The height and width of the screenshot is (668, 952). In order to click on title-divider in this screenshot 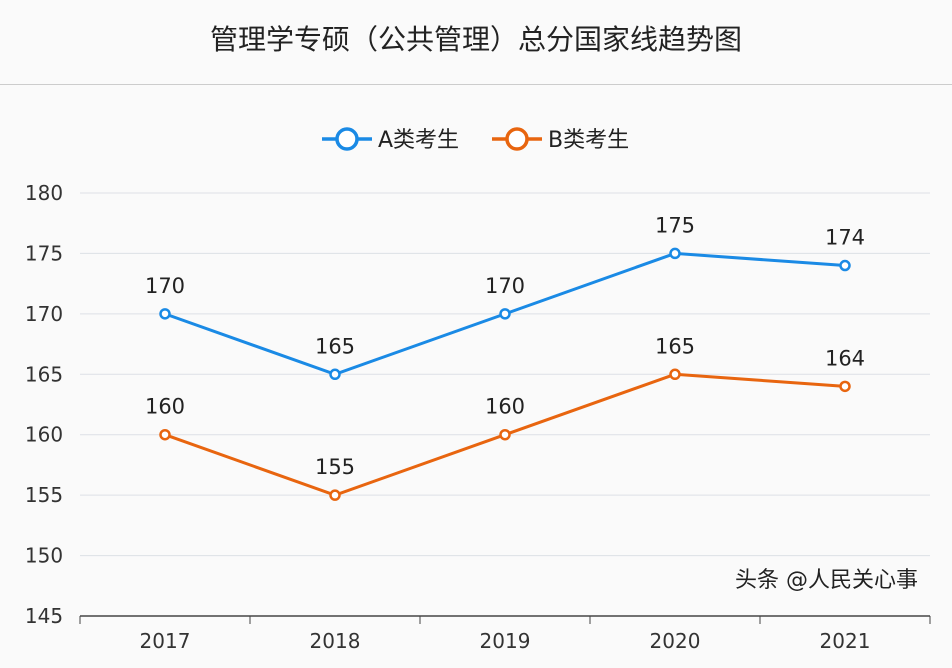, I will do `click(476, 84)`.